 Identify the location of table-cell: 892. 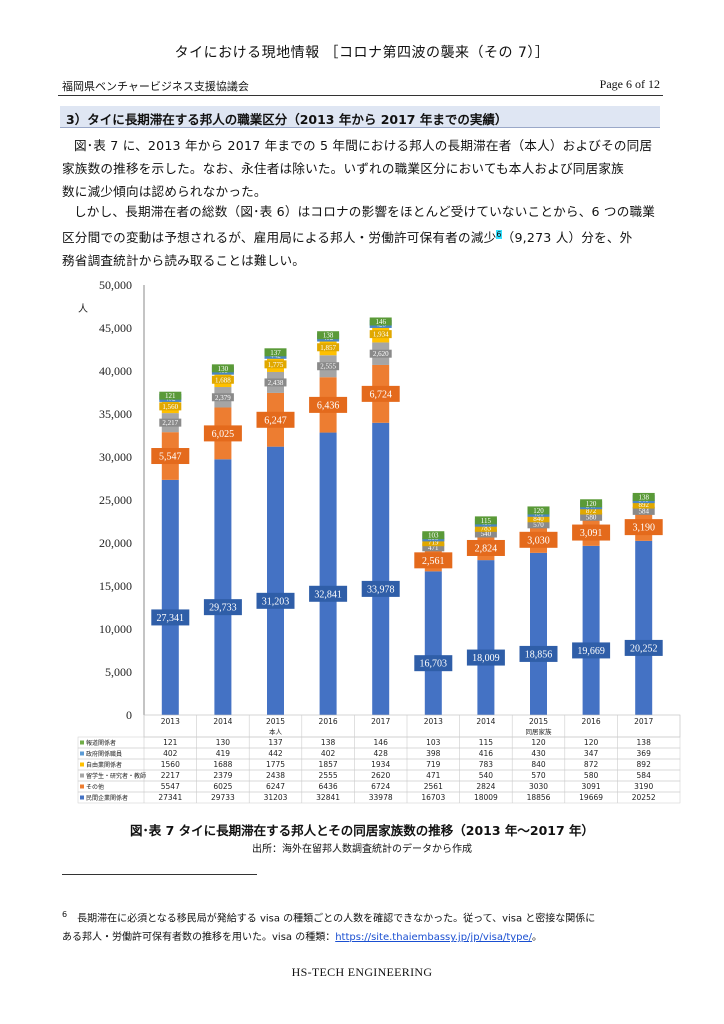
(644, 764).